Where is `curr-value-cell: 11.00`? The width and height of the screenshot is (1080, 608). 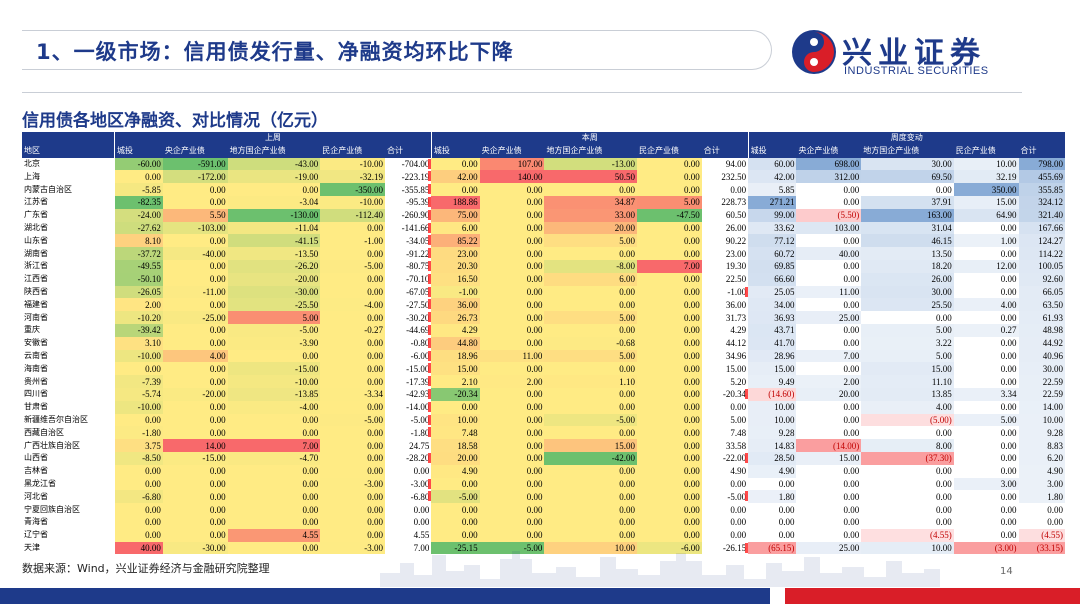 curr-value-cell: 11.00 is located at coordinates (512, 356).